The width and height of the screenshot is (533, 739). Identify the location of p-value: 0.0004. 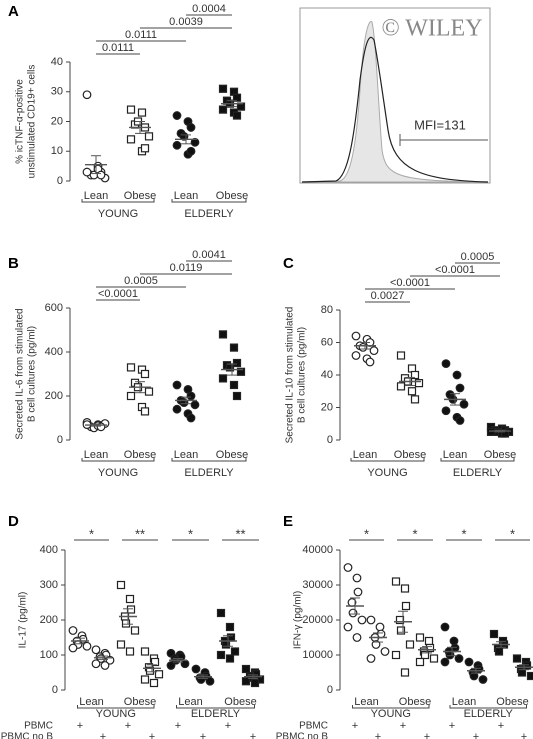
(209, 9).